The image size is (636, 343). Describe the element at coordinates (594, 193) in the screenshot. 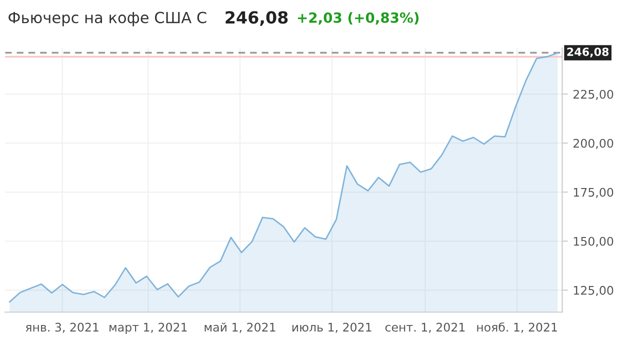

I see `y-tick-label: 175,00` at that location.